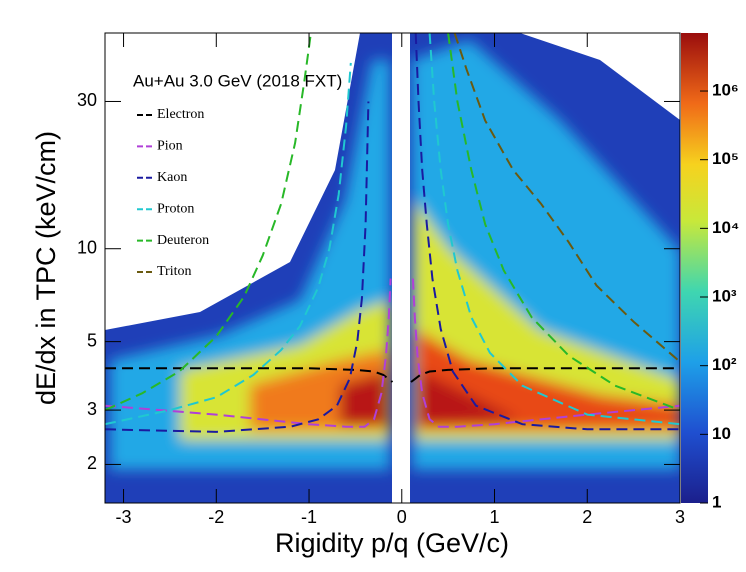  Describe the element at coordinates (309, 517) in the screenshot. I see `x-tick-label: -1` at that location.